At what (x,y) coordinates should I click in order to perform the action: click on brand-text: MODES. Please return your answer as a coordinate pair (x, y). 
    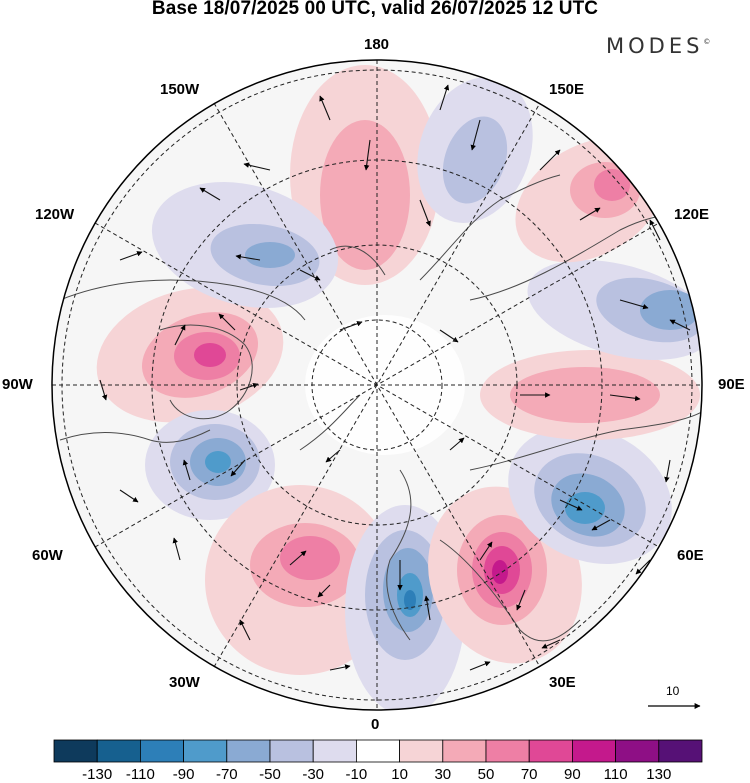
    Looking at the image, I should click on (655, 46).